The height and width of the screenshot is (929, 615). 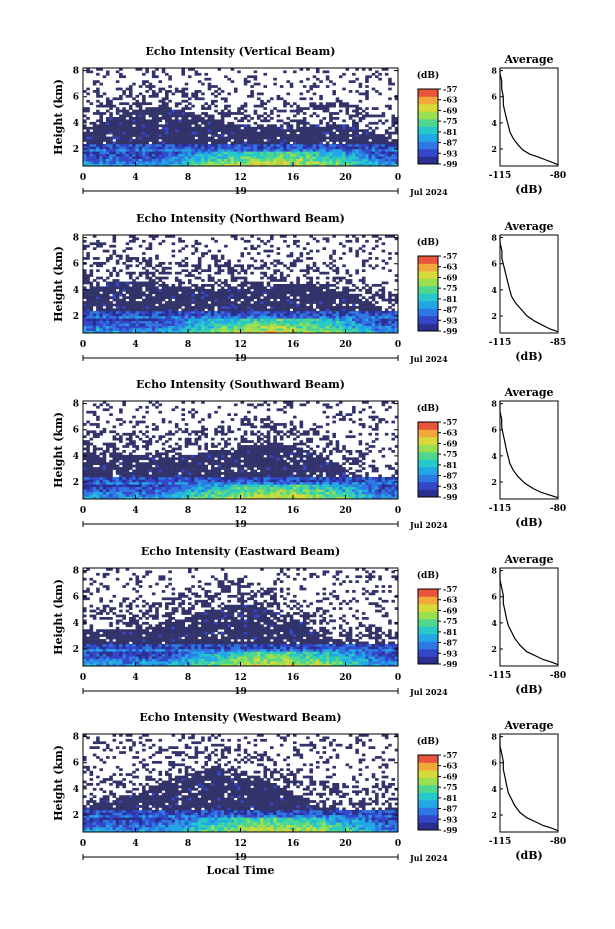 I want to click on y-tick-label: 8, so click(x=76, y=572).